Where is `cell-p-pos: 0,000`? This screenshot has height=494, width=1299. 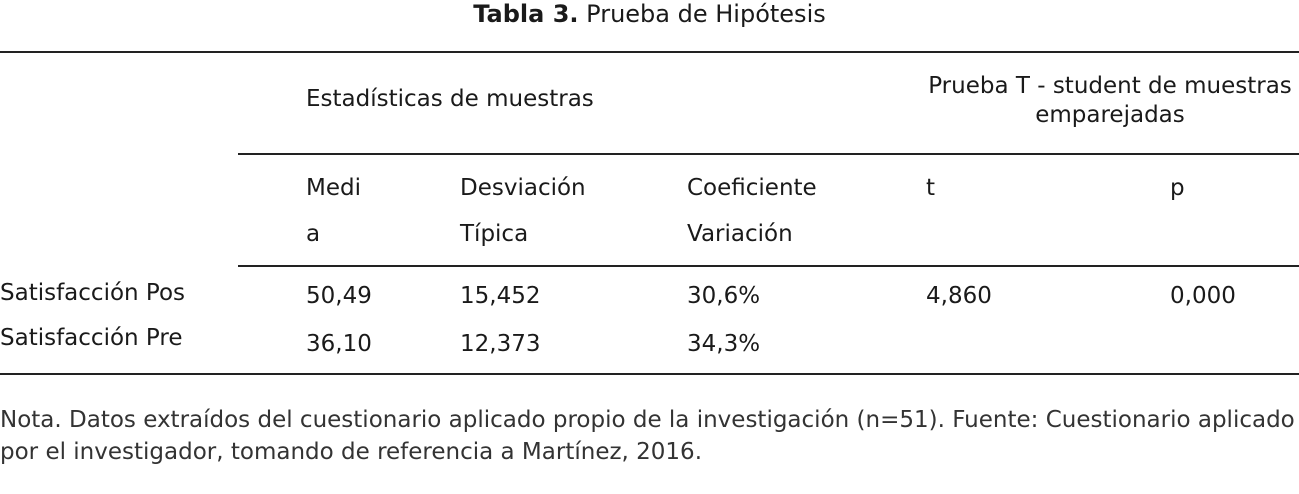 cell-p-pos: 0,000 is located at coordinates (1203, 296).